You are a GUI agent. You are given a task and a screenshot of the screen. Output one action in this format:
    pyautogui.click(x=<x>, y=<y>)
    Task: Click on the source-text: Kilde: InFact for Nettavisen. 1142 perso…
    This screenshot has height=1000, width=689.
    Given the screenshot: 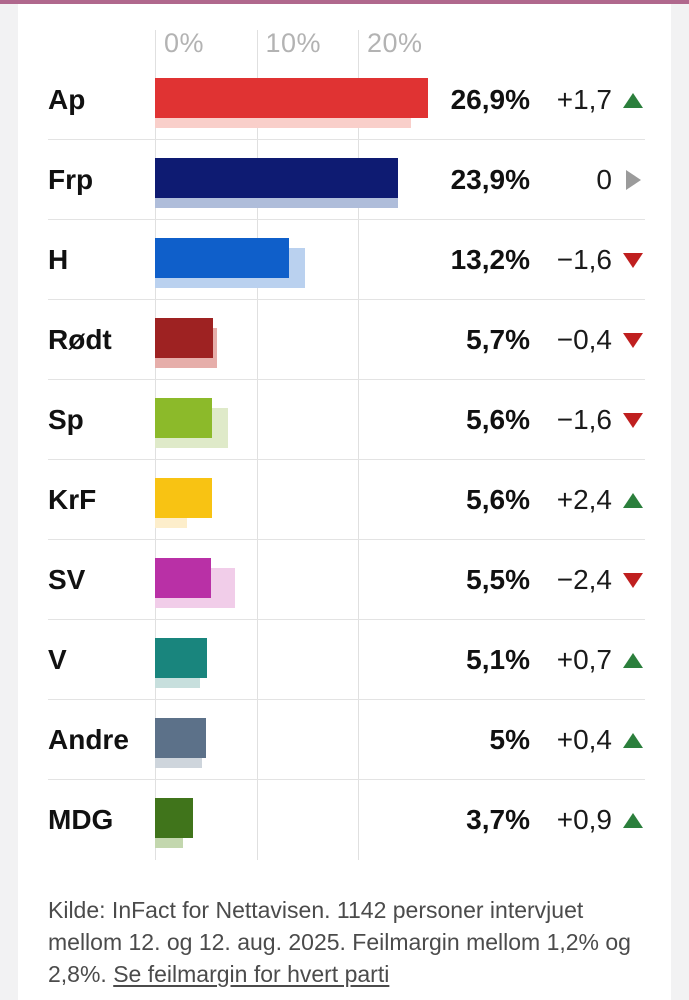 What is the action you would take?
    pyautogui.click(x=339, y=942)
    